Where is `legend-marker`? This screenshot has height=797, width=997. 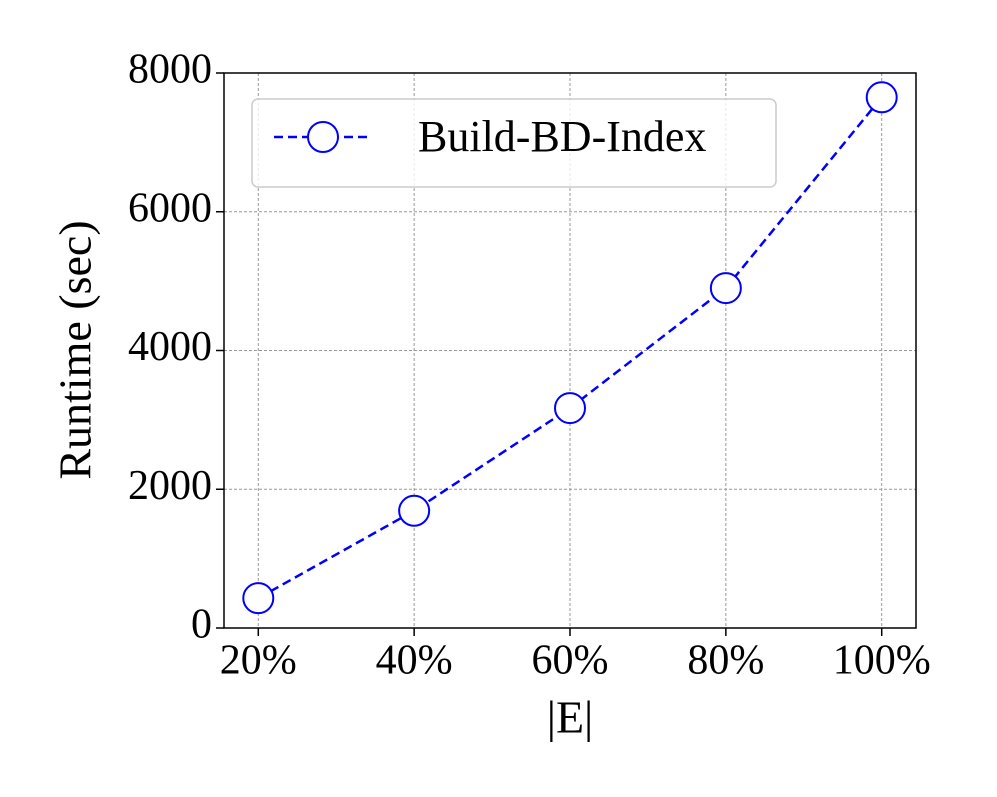
legend-marker is located at coordinates (323, 137).